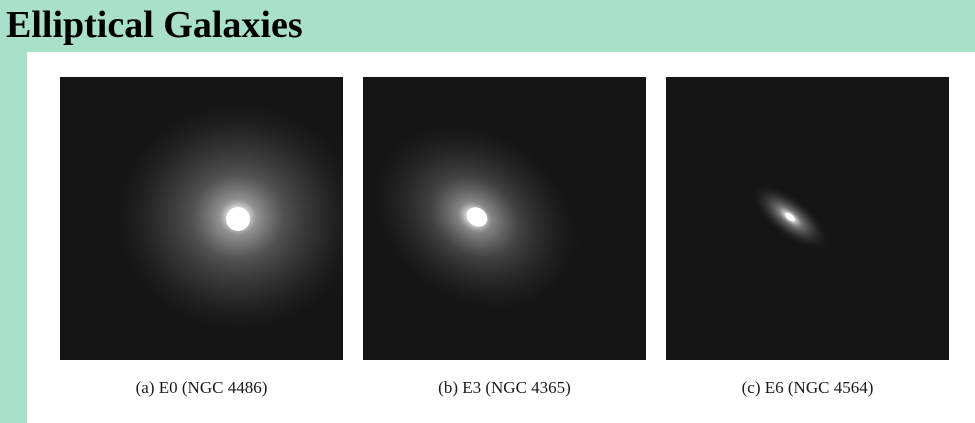 This screenshot has width=975, height=423. What do you see at coordinates (201, 388) in the screenshot?
I see `caption-e0: (a) E0 (NGC 4486)` at bounding box center [201, 388].